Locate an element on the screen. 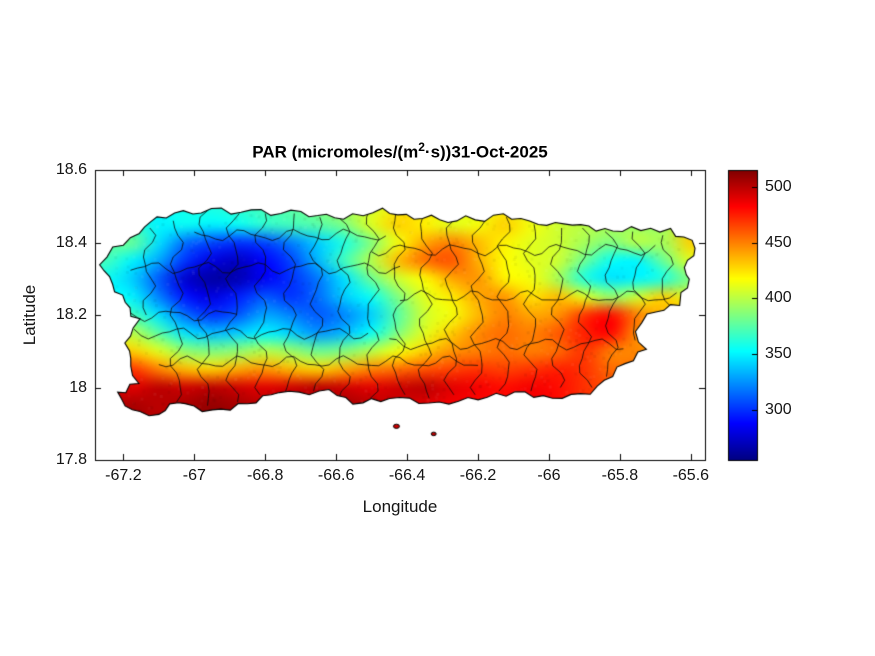 The height and width of the screenshot is (656, 875). y-tick-label: 17.8 is located at coordinates (71, 459).